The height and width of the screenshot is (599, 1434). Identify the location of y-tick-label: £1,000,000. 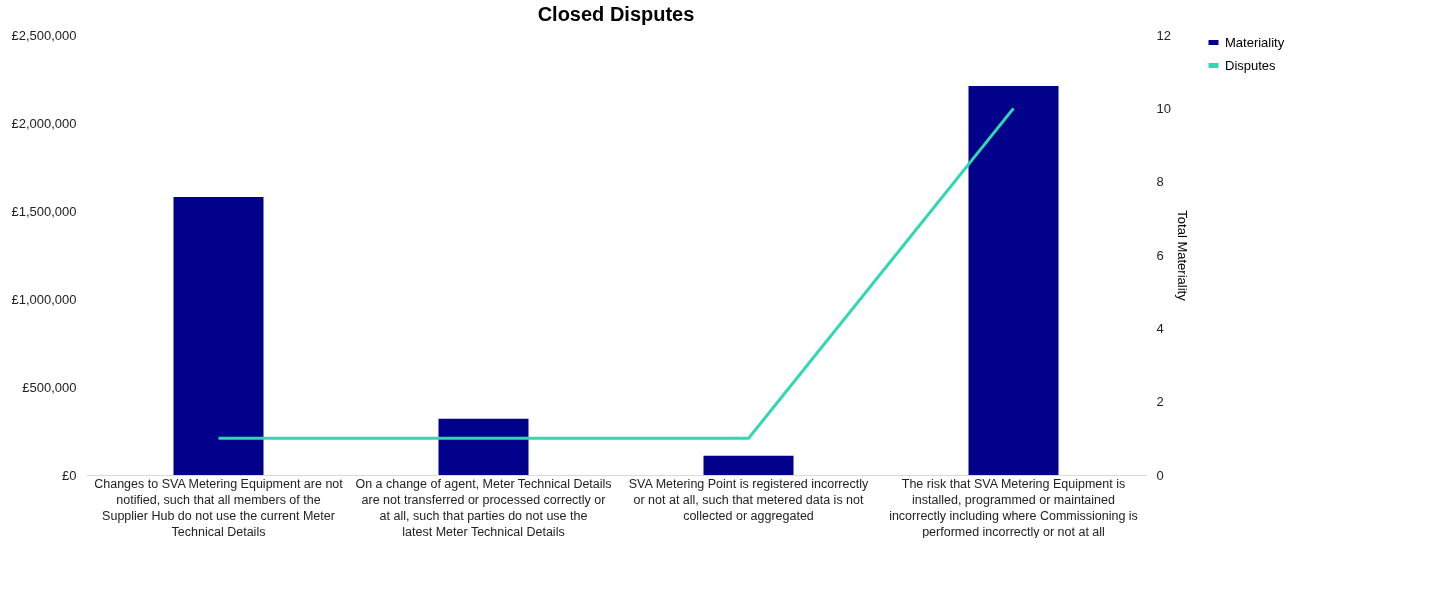
(44, 299).